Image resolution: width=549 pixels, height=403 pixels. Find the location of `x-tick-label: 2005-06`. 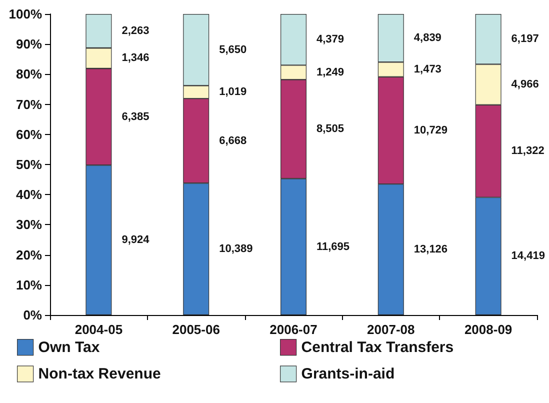

x-tick-label: 2005-06 is located at coordinates (196, 329).